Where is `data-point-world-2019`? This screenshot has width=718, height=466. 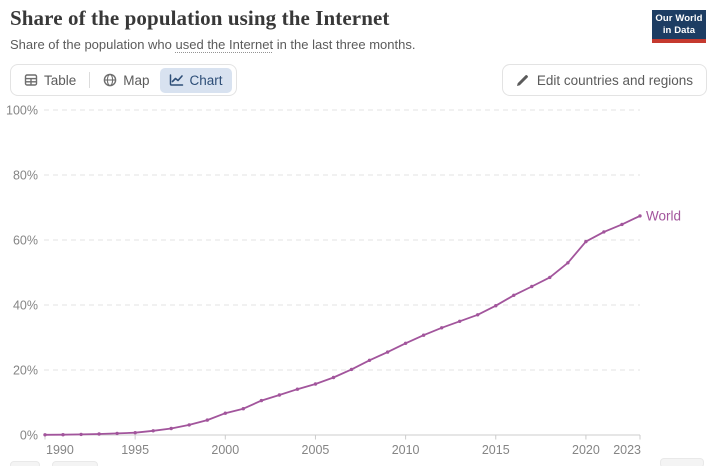 data-point-world-2019 is located at coordinates (568, 263).